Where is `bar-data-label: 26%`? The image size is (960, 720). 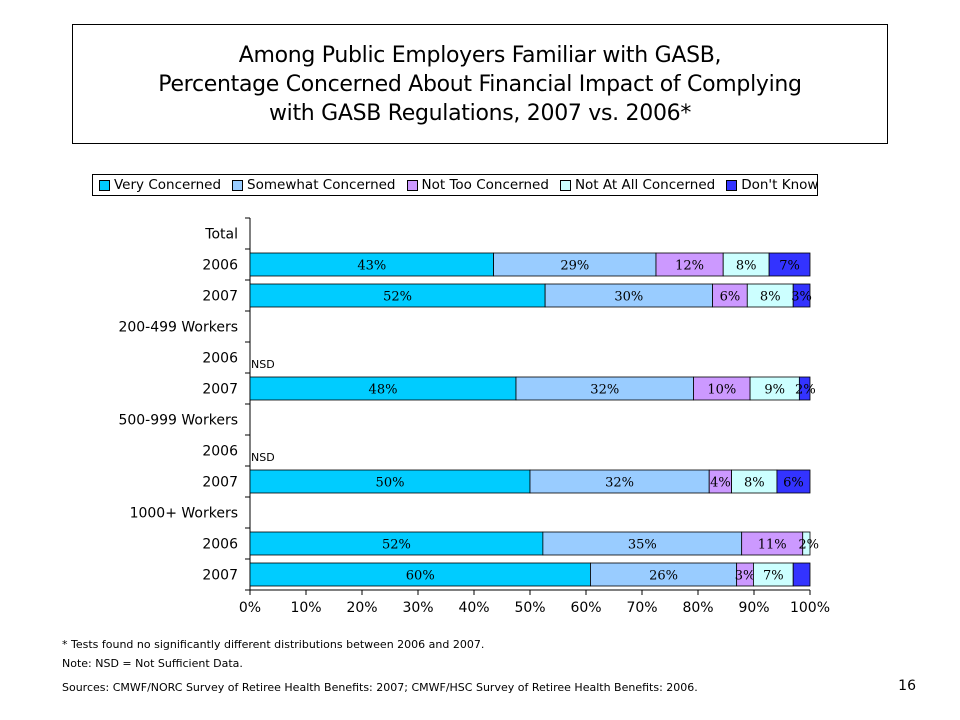
bar-data-label: 26% is located at coordinates (663, 576).